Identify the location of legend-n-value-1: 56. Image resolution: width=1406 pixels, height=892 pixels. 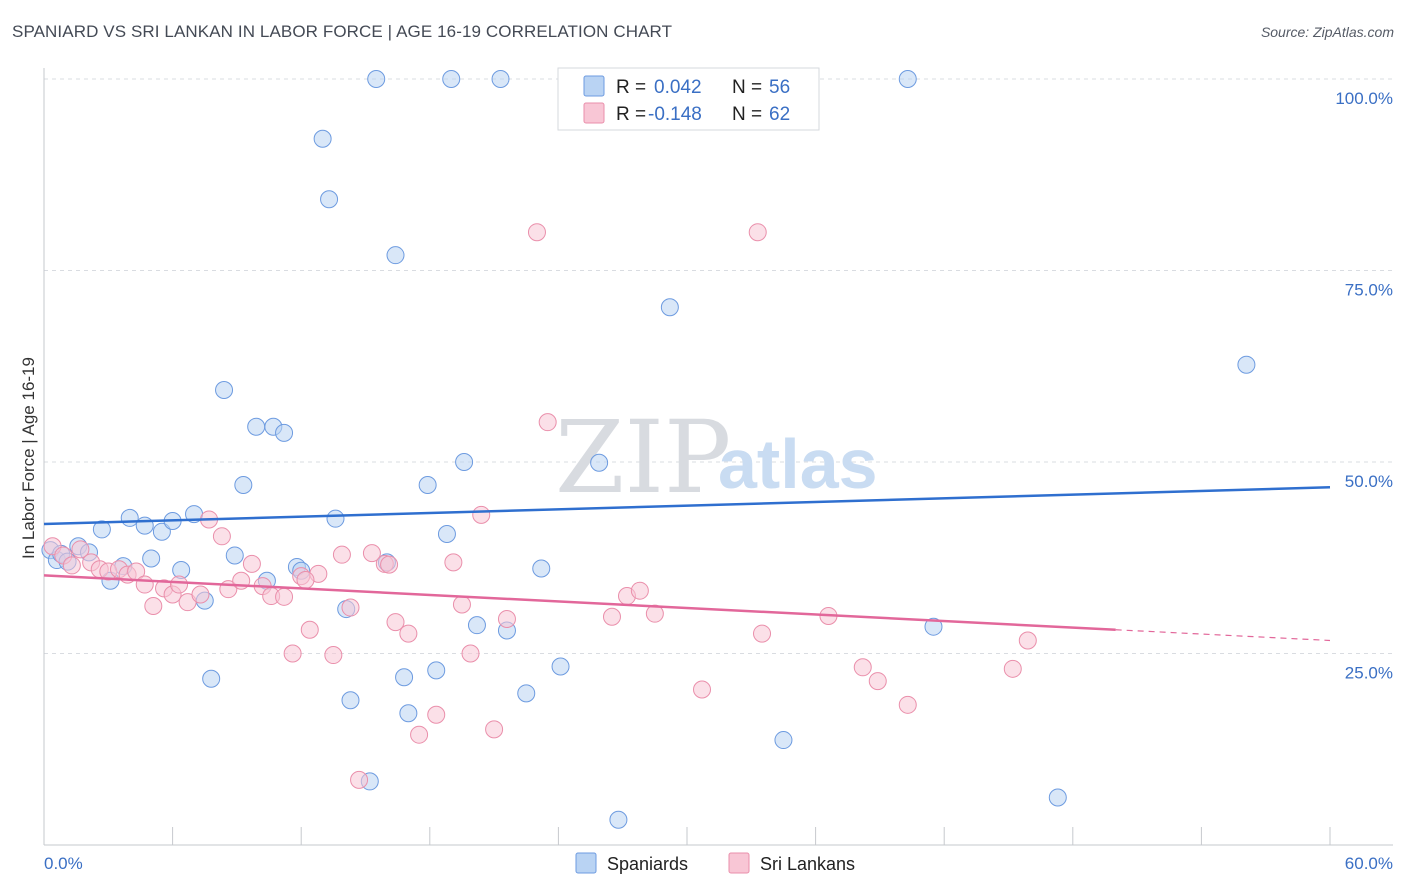
(779, 87).